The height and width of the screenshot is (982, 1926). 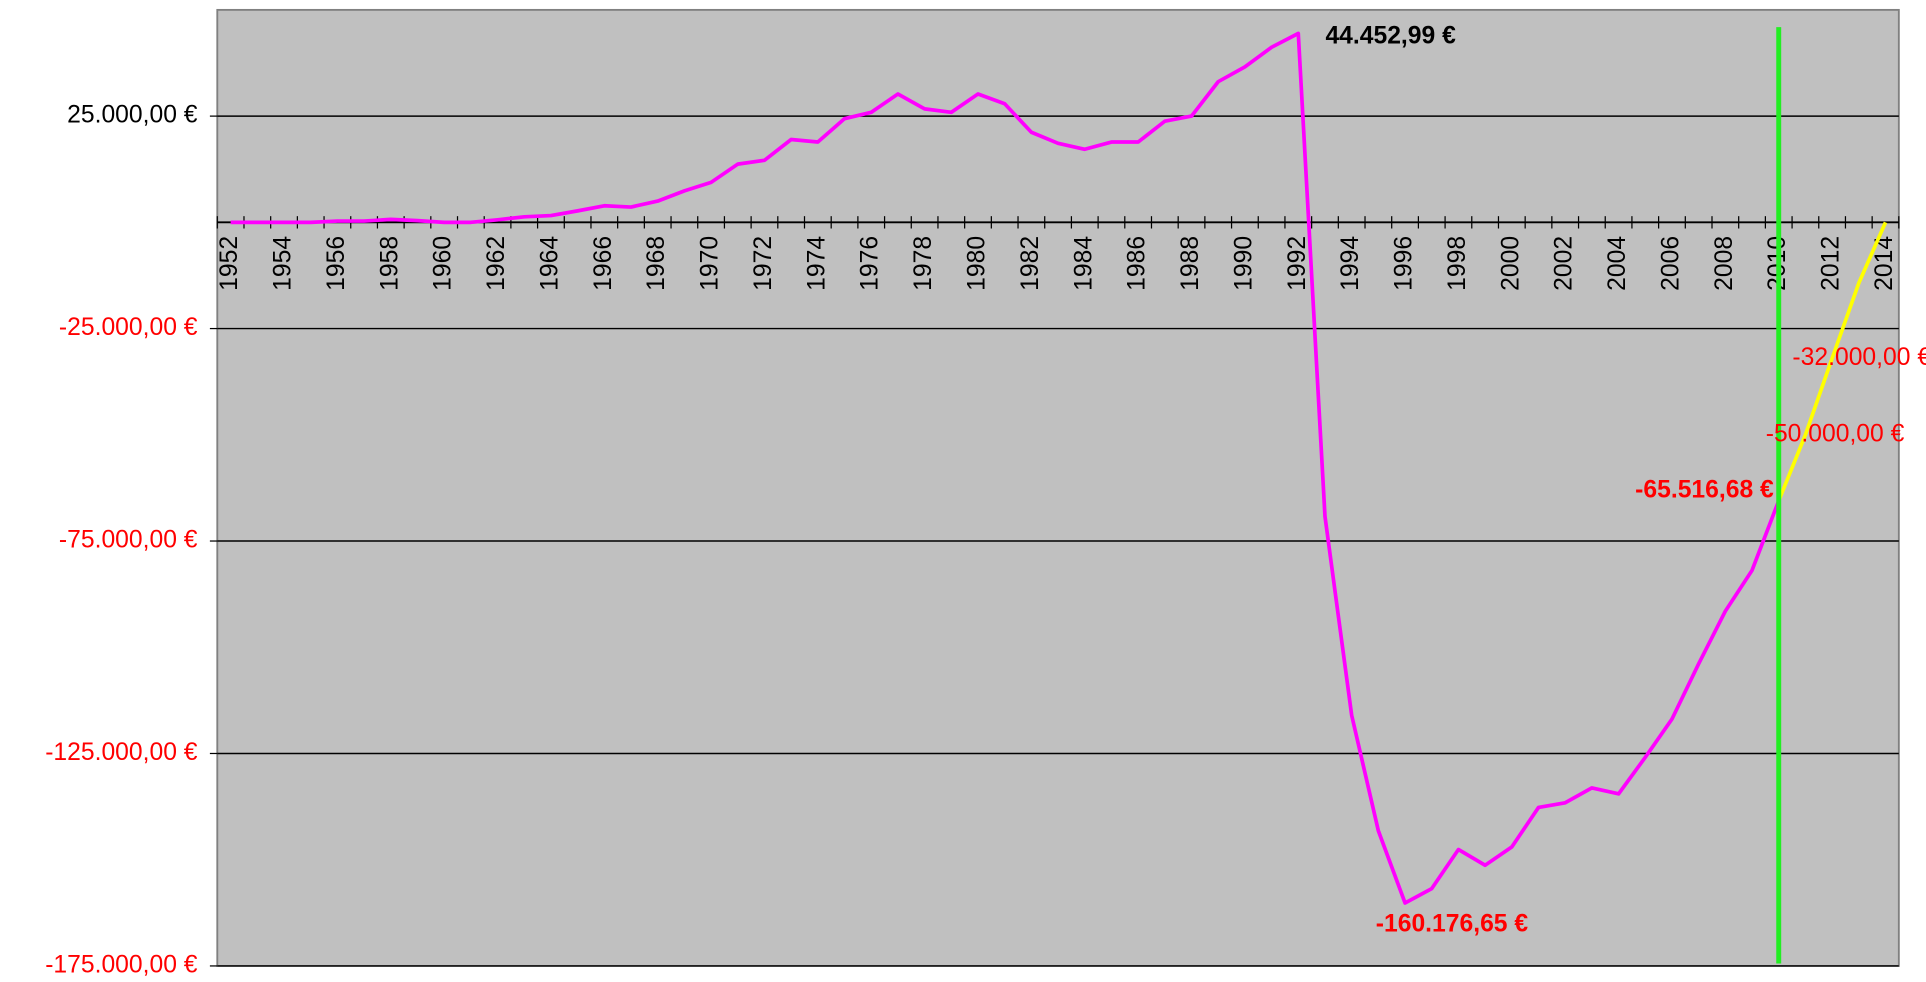 I want to click on x-tick-label: 2004, so click(x=1617, y=263).